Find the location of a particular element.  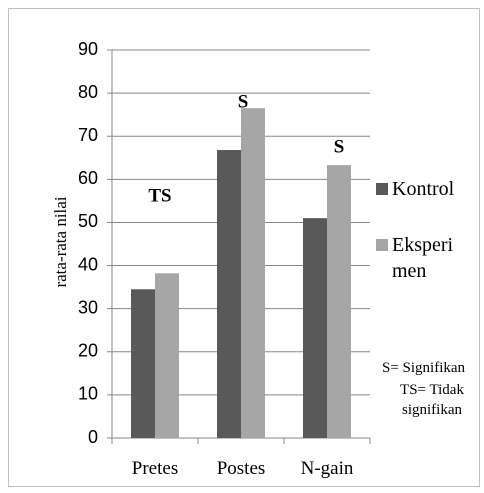

y-tick-label: 0 is located at coordinates (93, 437).